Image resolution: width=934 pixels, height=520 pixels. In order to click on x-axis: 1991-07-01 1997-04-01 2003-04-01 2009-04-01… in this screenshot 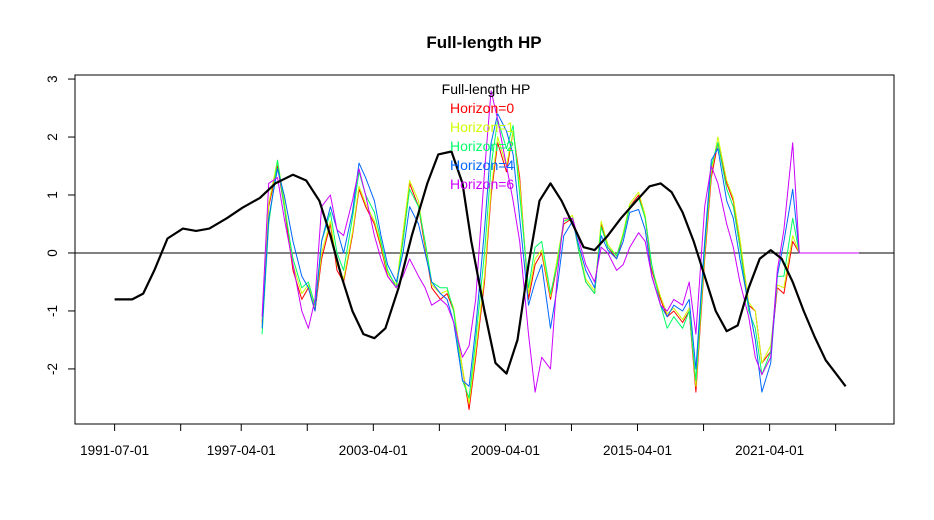, I will do `click(458, 441)`.